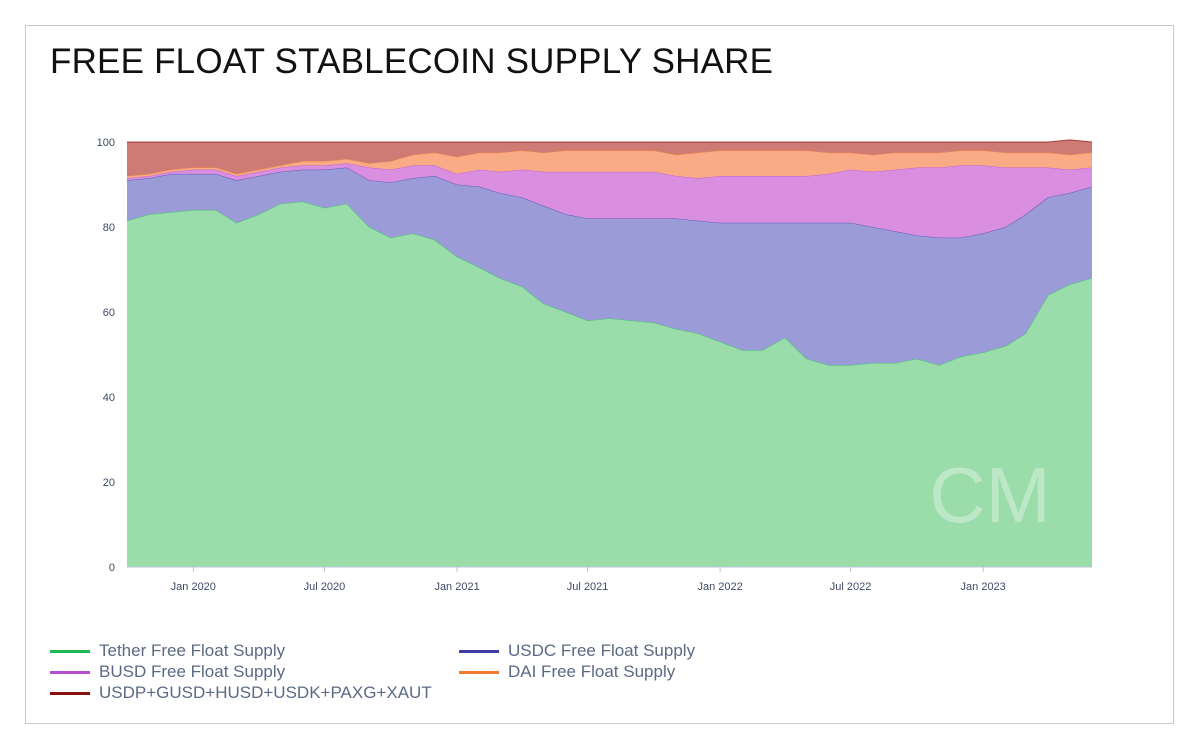 The width and height of the screenshot is (1200, 750). I want to click on x-tick-label: Jan 2021, so click(456, 587).